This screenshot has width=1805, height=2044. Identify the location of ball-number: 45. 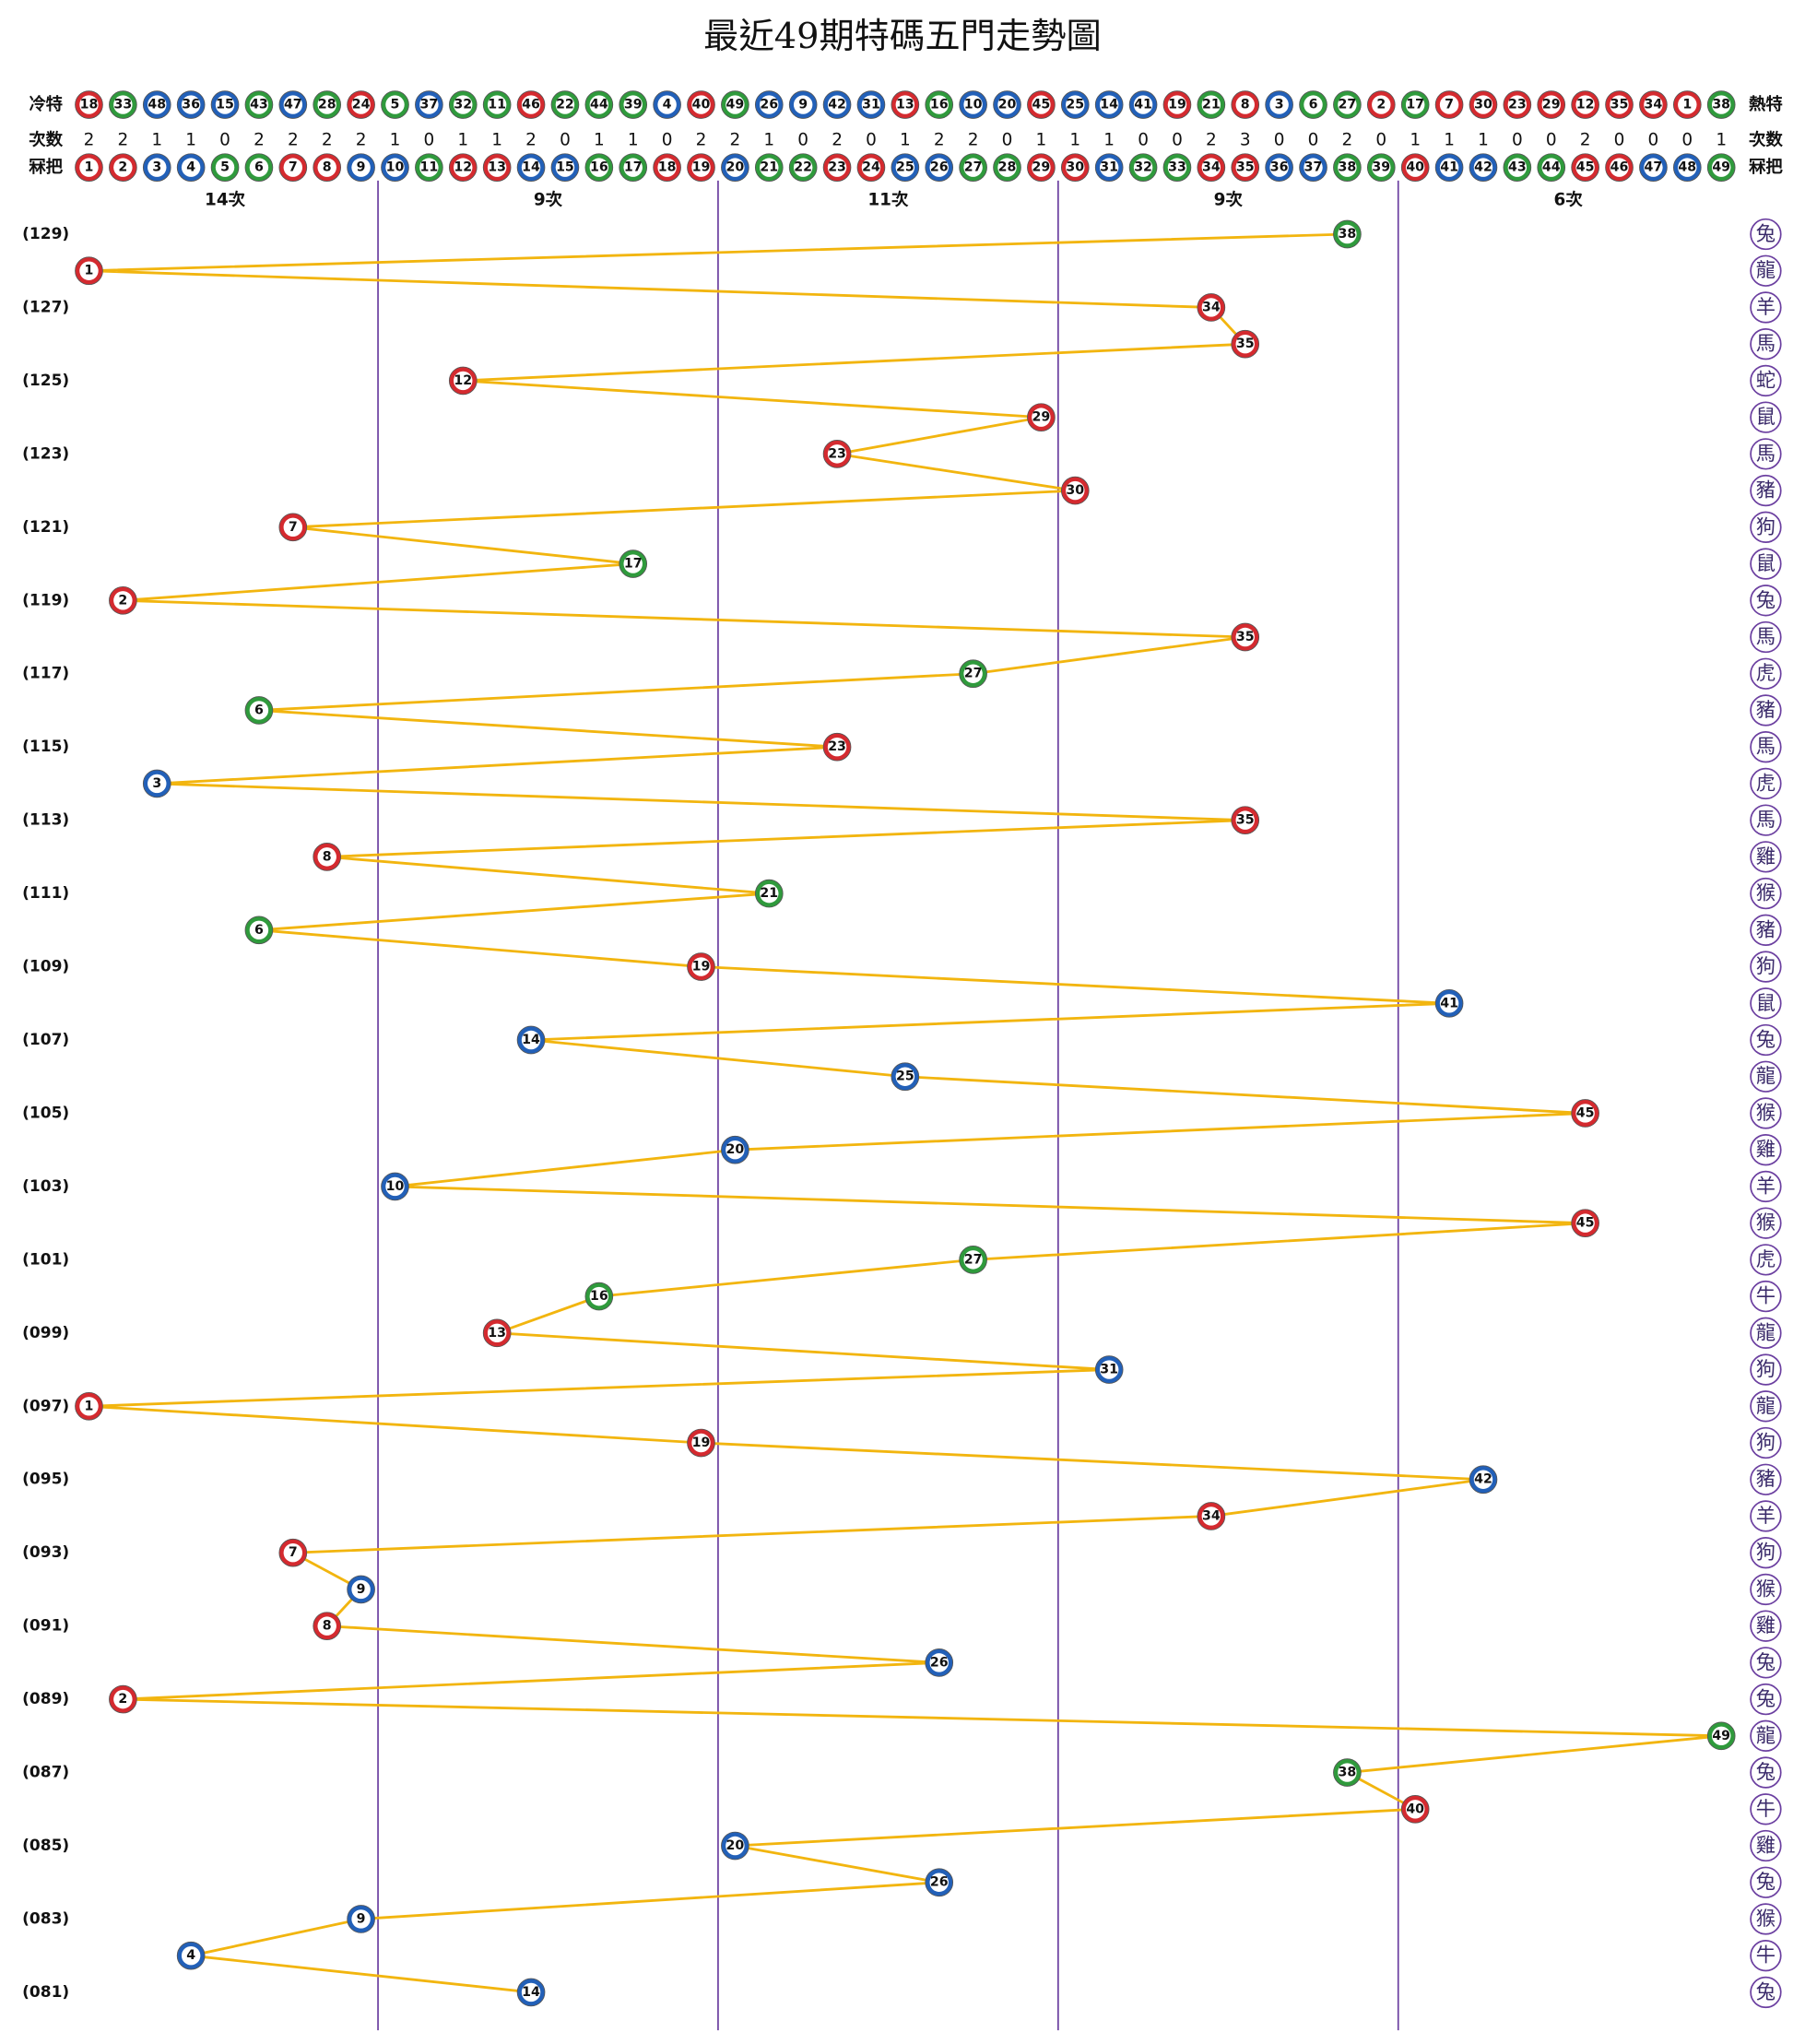
(1585, 1223).